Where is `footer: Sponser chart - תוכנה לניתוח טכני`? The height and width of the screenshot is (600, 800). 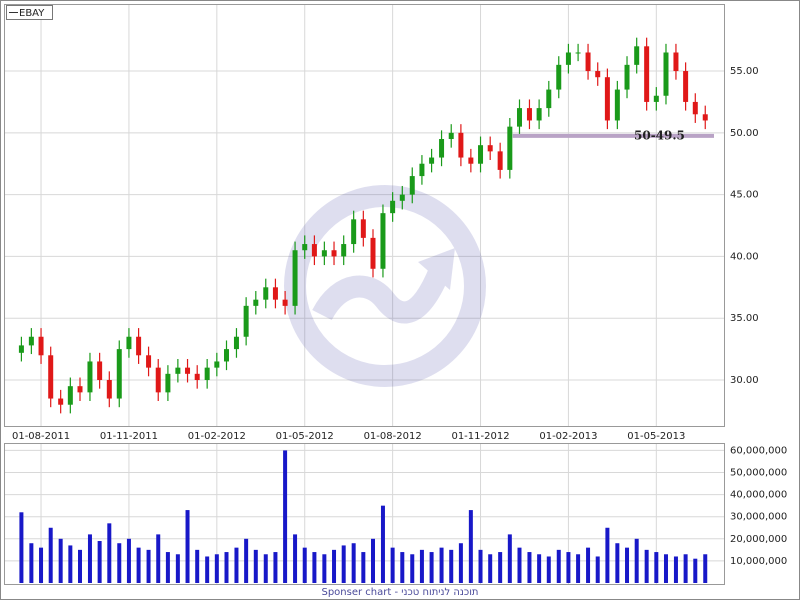 footer: Sponser chart - תוכנה לניתוח טכני is located at coordinates (399, 592).